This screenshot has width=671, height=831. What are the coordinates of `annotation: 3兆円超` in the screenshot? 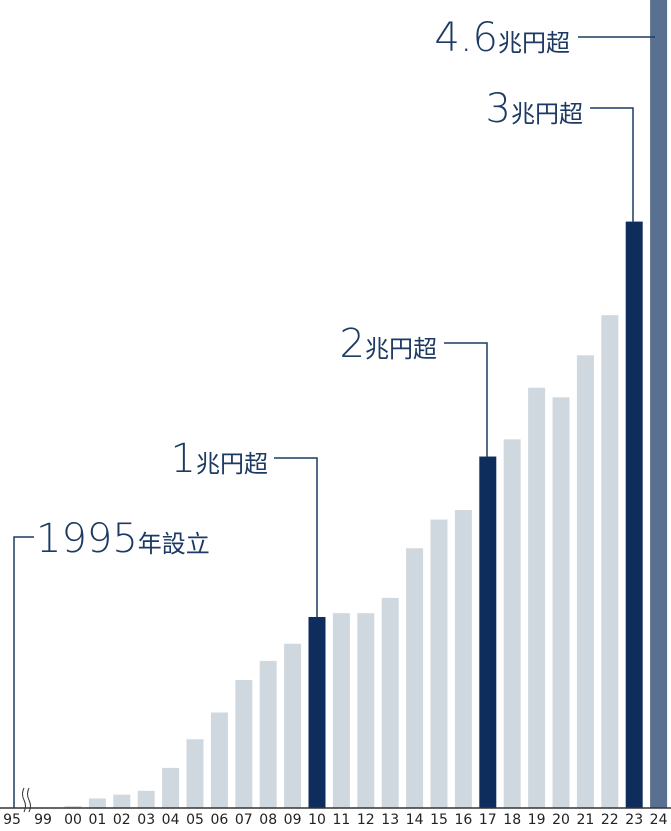 It's located at (534, 109).